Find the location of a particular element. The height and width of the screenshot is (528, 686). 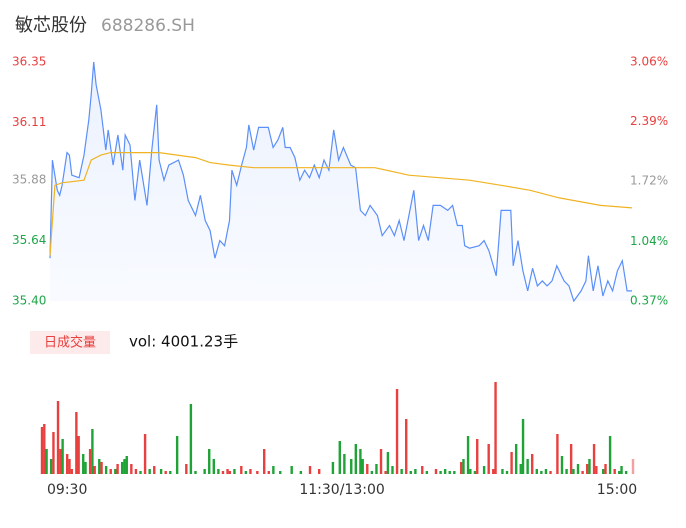

legend-label: 日成交量 is located at coordinates (70, 343).